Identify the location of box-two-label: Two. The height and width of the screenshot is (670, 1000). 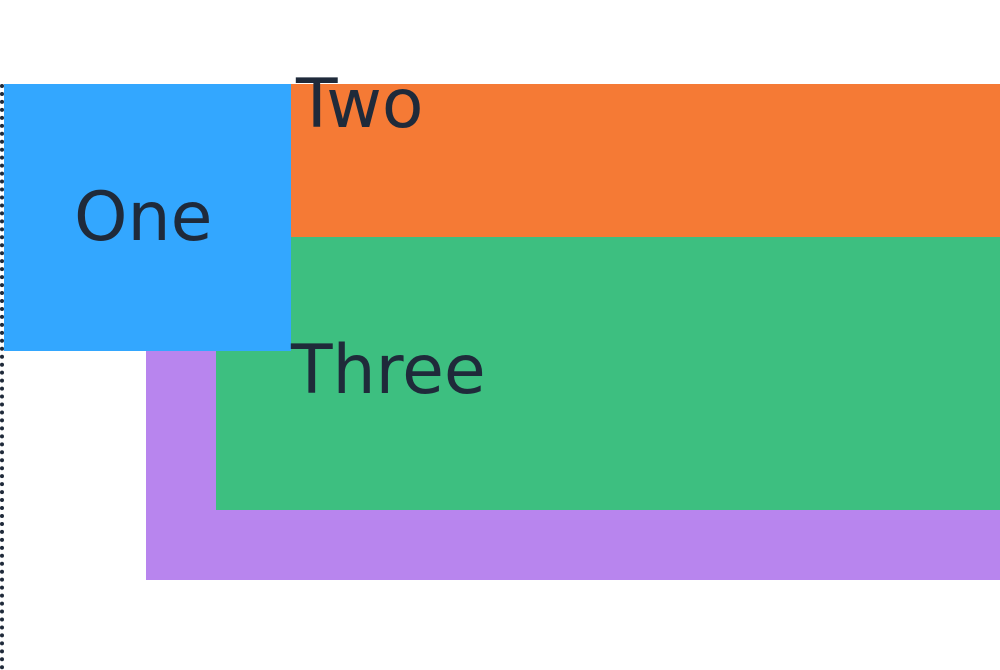
(360, 105).